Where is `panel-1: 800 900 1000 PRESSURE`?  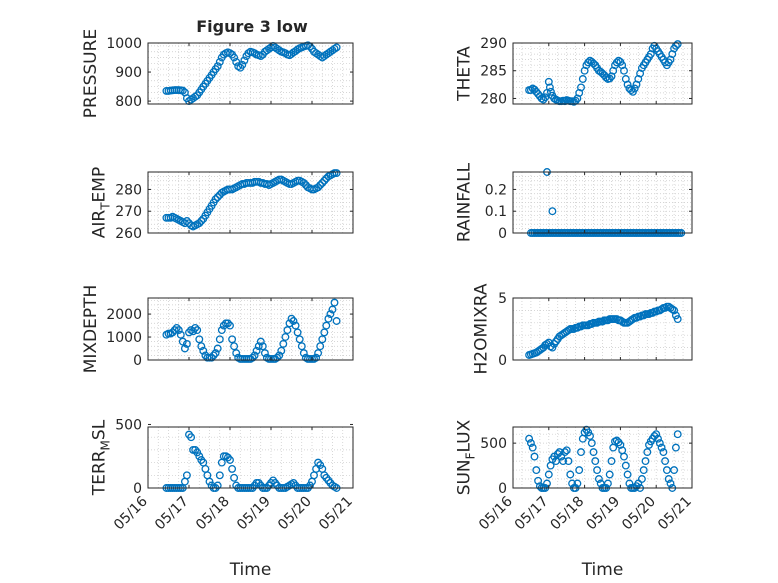
panel-1: 800 900 1000 PRESSURE is located at coordinates (217, 73).